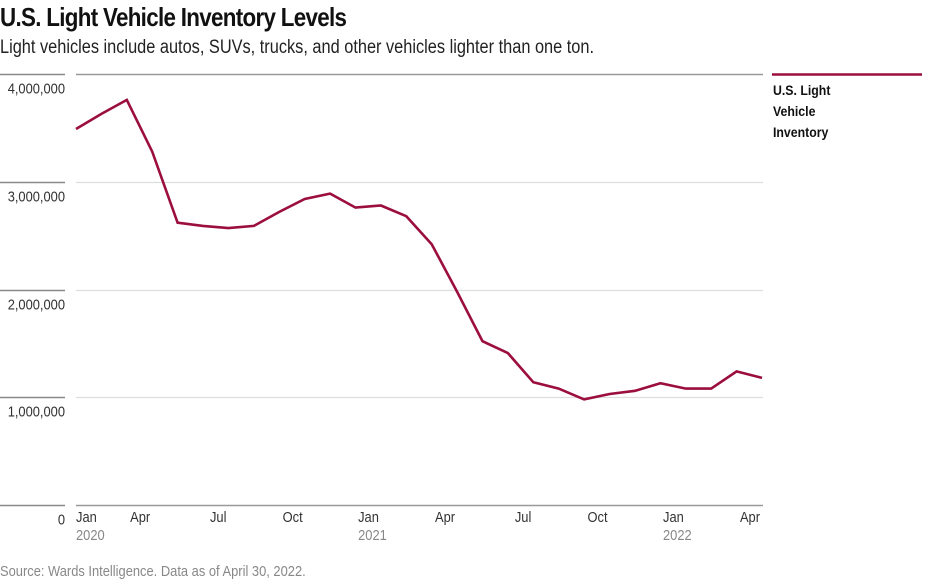 The image size is (950, 586). Describe the element at coordinates (37, 196) in the screenshot. I see `y-tick-label: 3,000,000` at that location.